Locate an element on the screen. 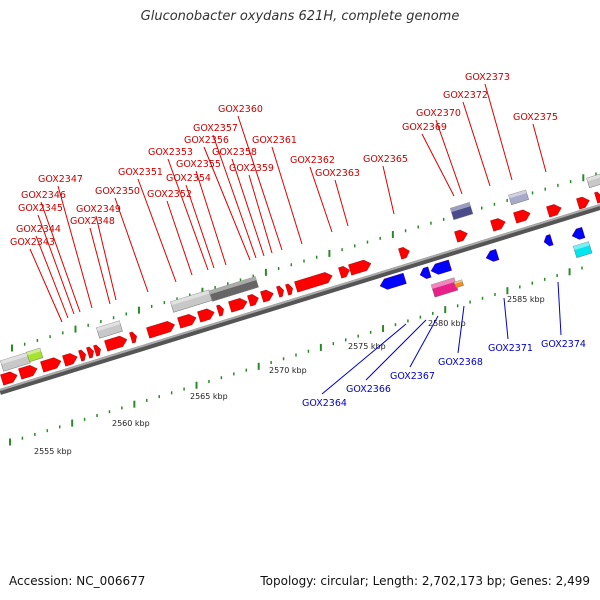 Image resolution: width=600 pixels, height=600 pixels. gene-label: GOX2348 is located at coordinates (92, 221).